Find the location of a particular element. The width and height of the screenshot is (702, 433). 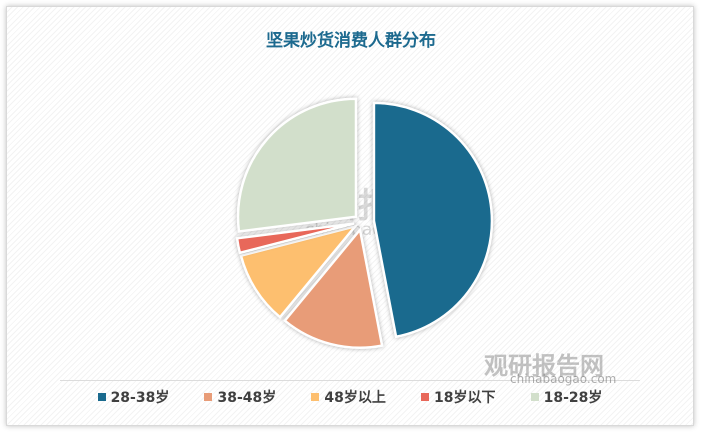

pie-slice-38-48岁 is located at coordinates (333, 287).